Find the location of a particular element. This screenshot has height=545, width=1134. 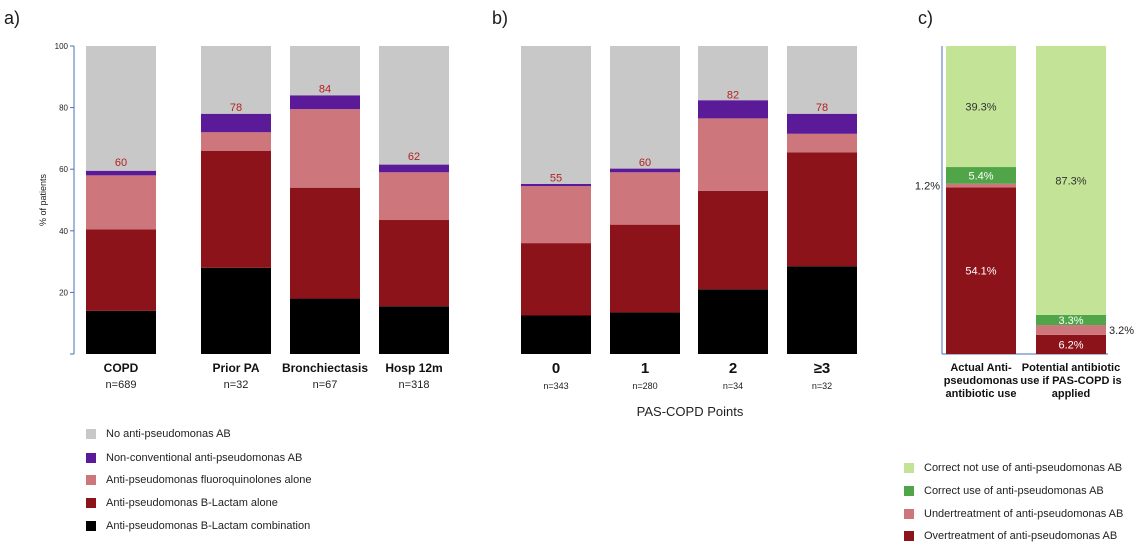

panel-c-label: c) is located at coordinates (925, 18).